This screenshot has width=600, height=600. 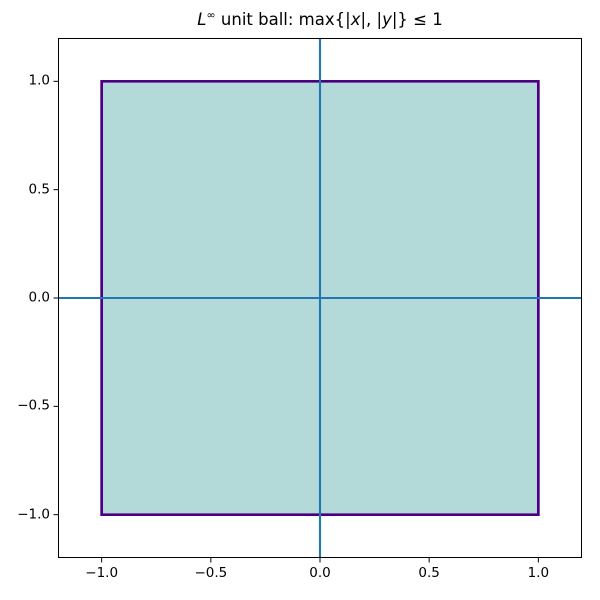 What do you see at coordinates (371, 19) in the screenshot?
I see `title-text-2: |, |` at bounding box center [371, 19].